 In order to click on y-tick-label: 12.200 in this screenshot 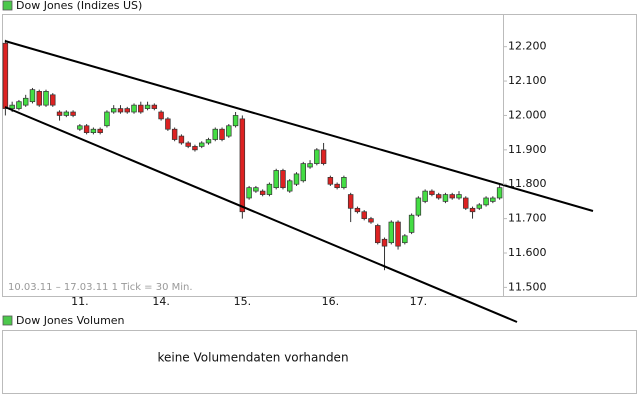, I will do `click(527, 46)`.